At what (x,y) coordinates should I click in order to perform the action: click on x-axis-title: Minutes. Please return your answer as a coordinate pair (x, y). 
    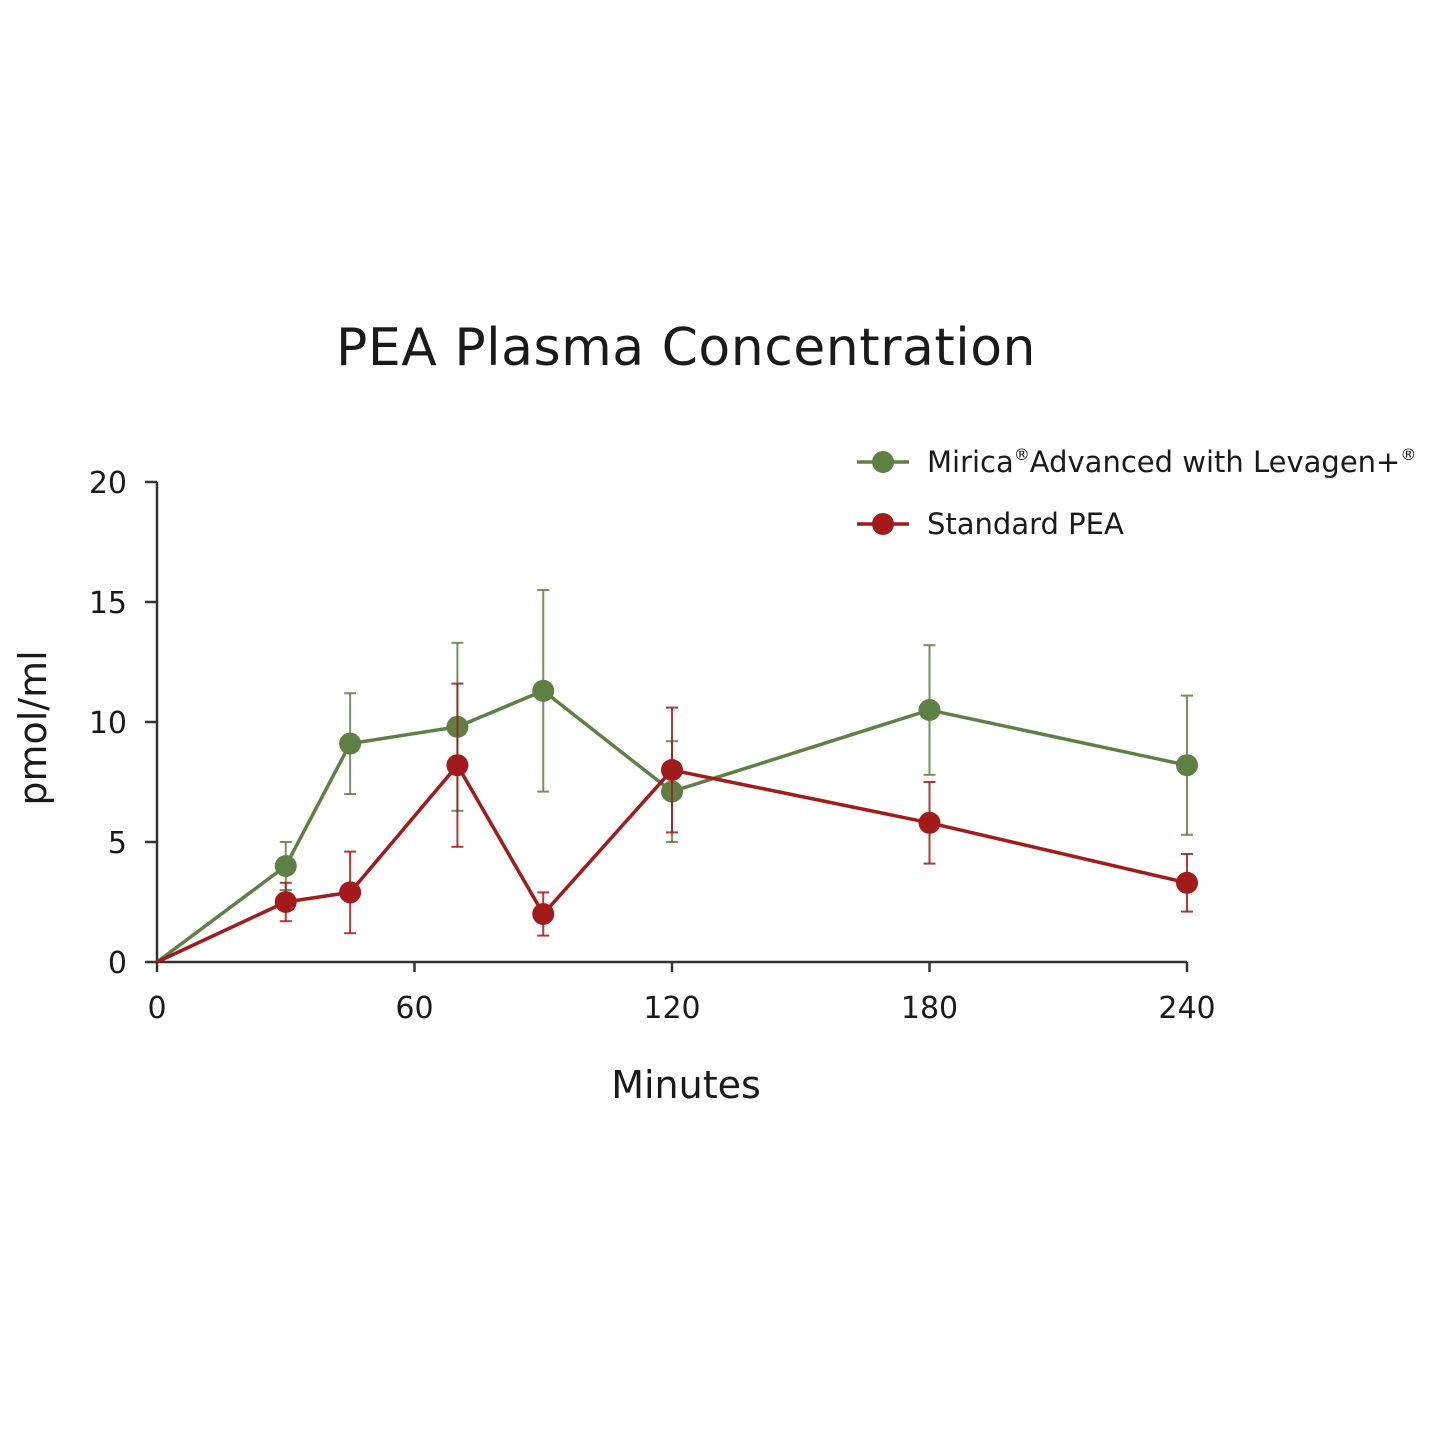
    Looking at the image, I should click on (686, 1085).